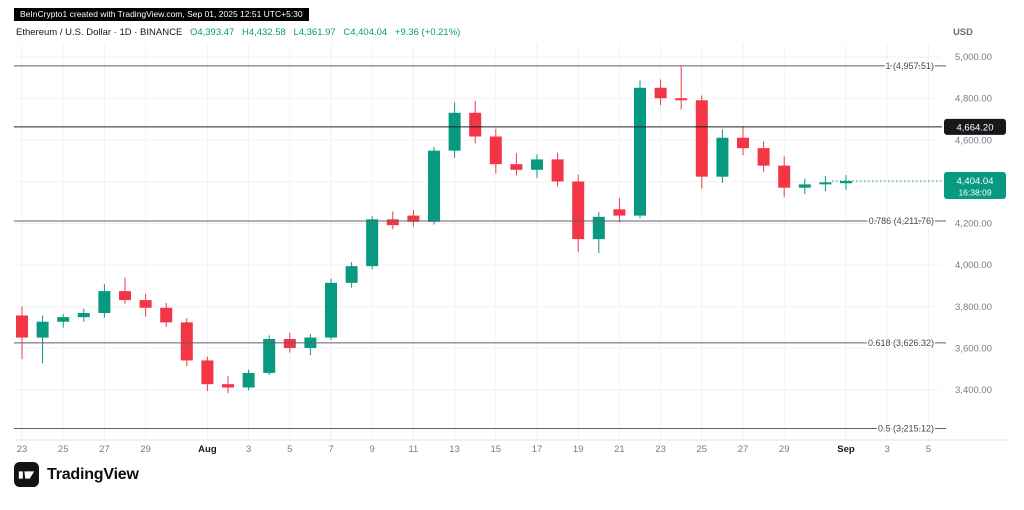 Image resolution: width=1024 pixels, height=510 pixels. I want to click on fib-level-label: 0.618 (3,626.32), so click(901, 343).